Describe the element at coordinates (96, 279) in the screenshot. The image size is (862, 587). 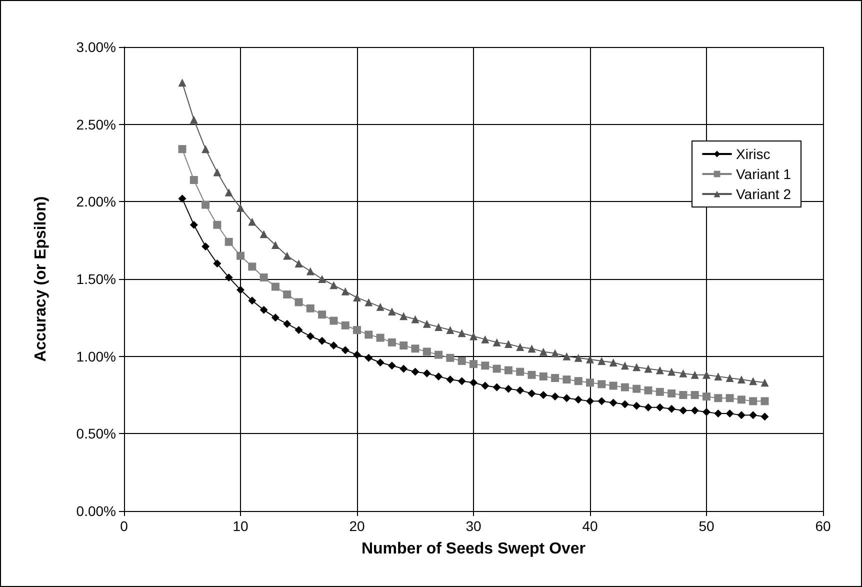
I see `y-tick-label: 1.50%` at that location.